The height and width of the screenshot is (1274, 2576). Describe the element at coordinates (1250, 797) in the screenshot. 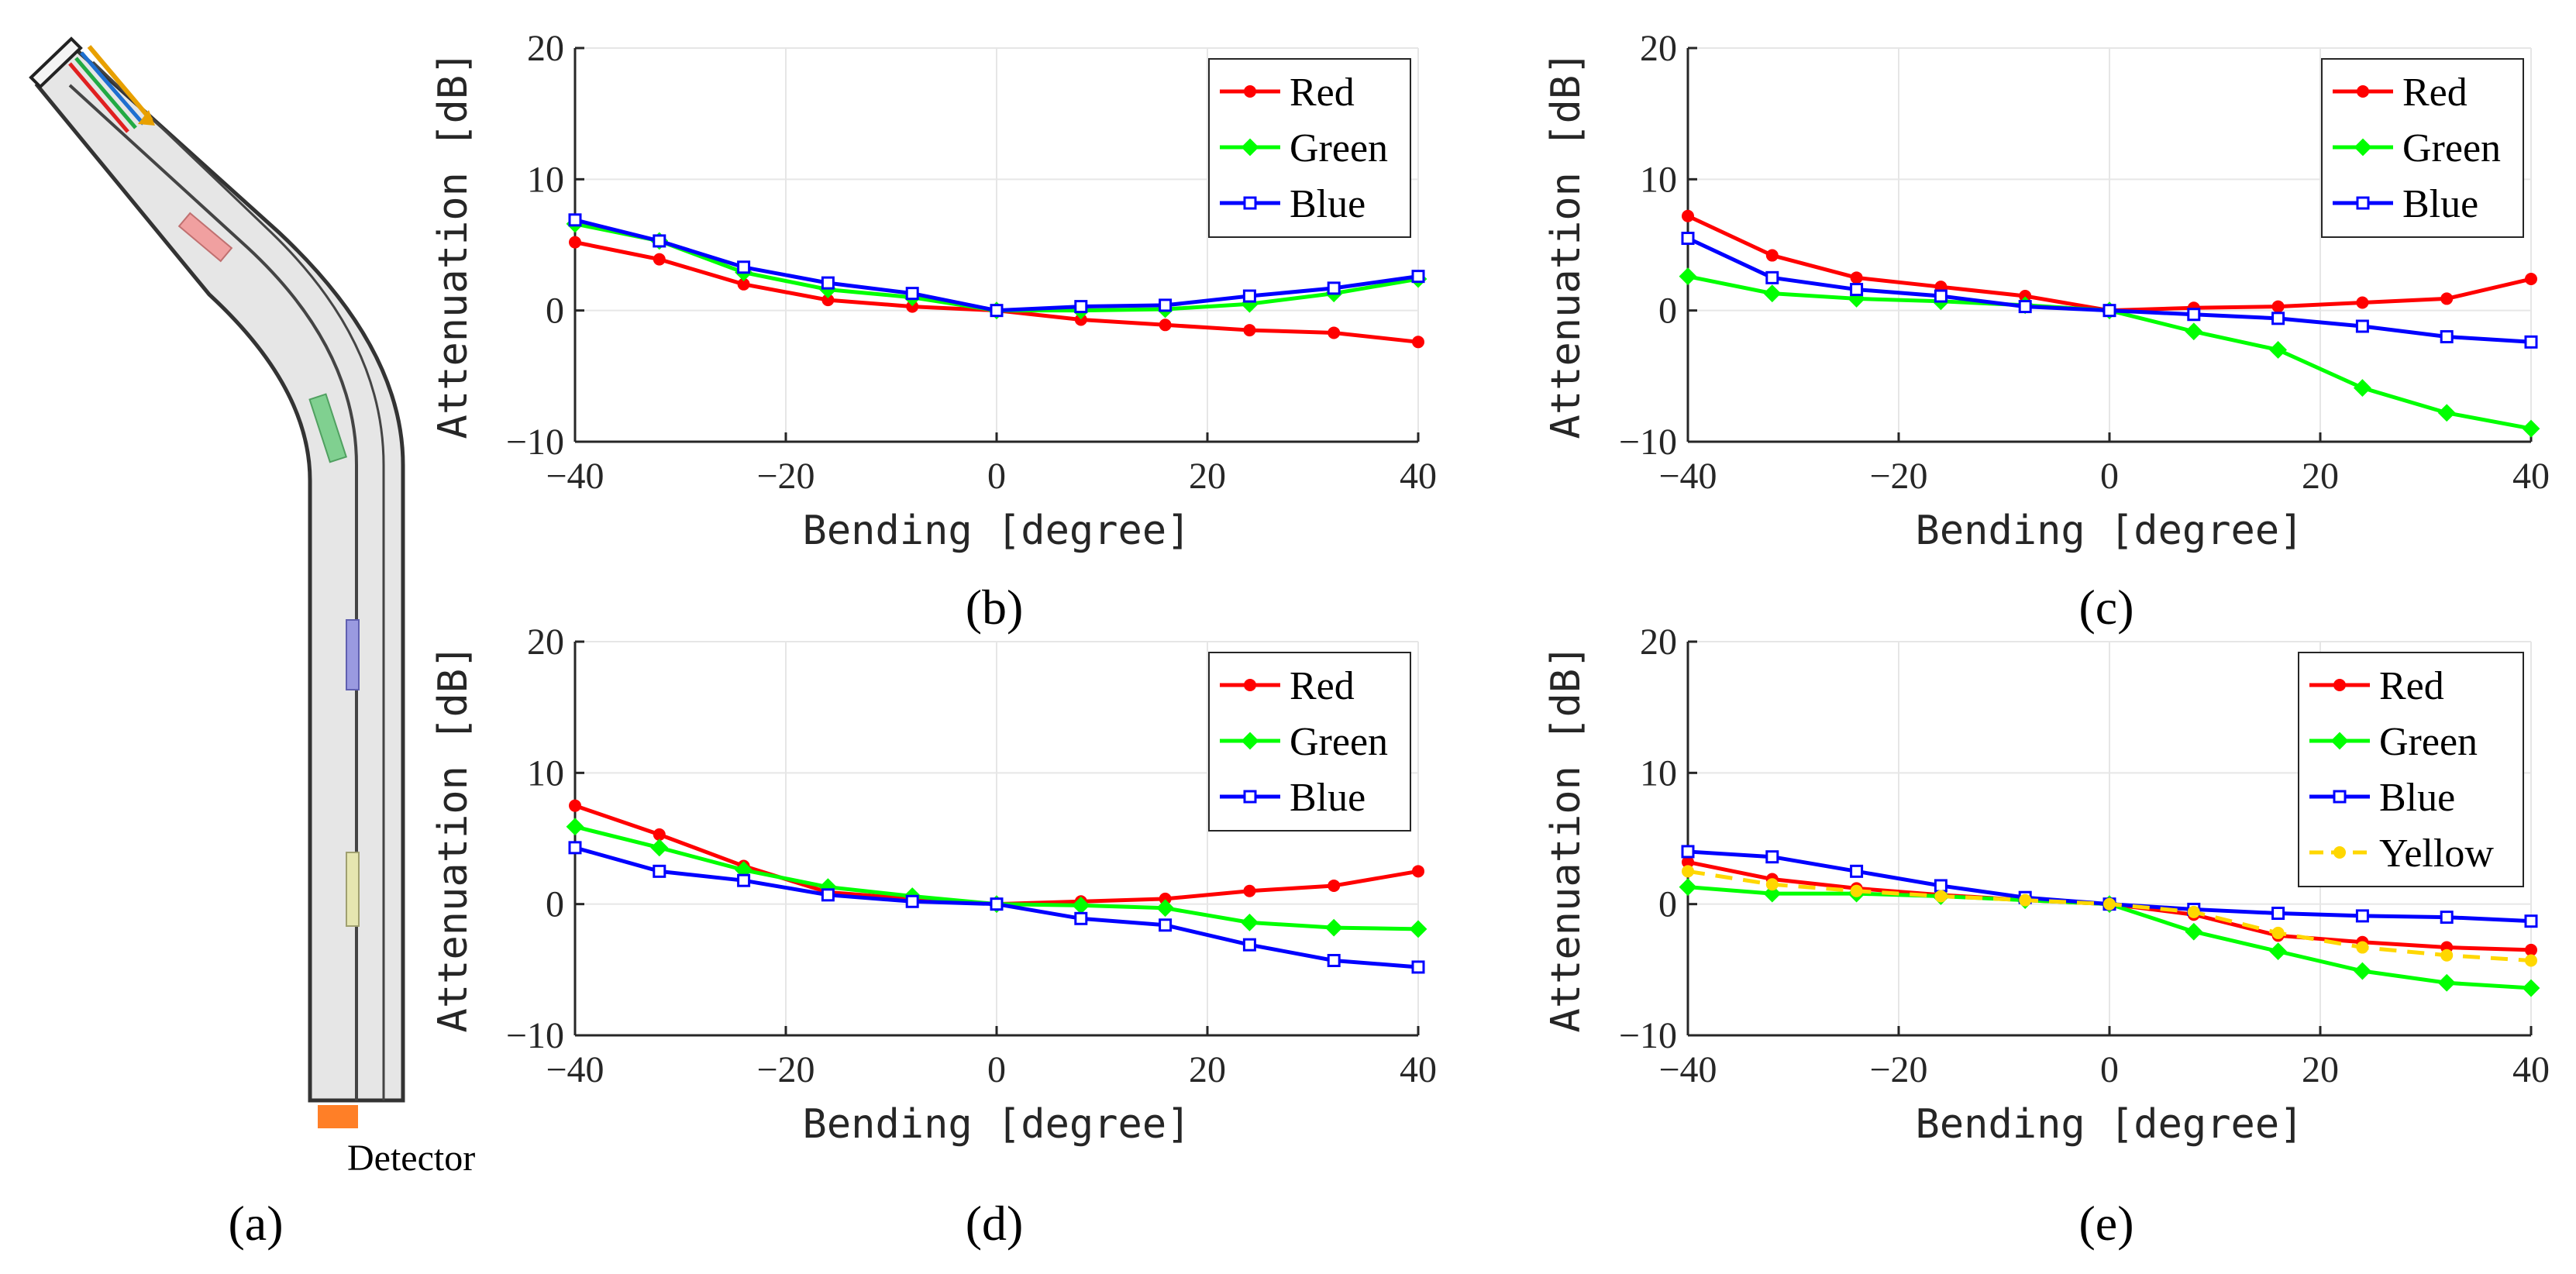

I see `legend-marker-blue` at that location.